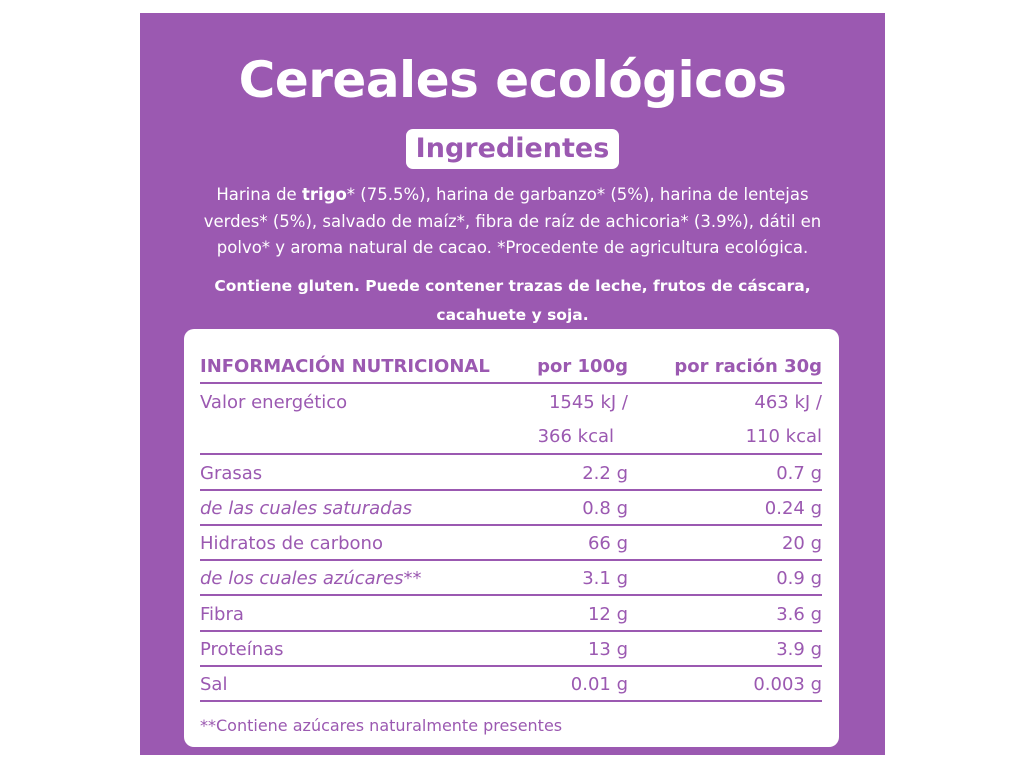 This screenshot has height=768, width=1024. What do you see at coordinates (607, 649) in the screenshot?
I see `row-per100: 13 g` at bounding box center [607, 649].